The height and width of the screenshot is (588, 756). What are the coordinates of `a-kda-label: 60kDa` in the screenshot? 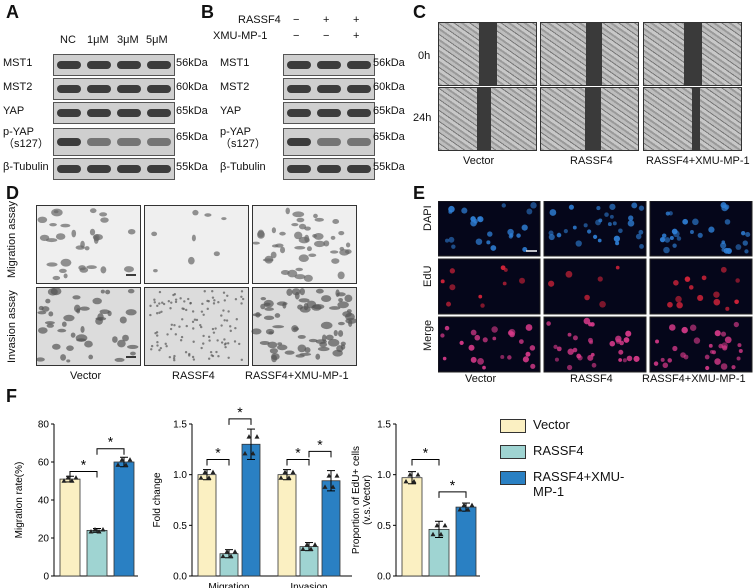 It's located at (192, 87).